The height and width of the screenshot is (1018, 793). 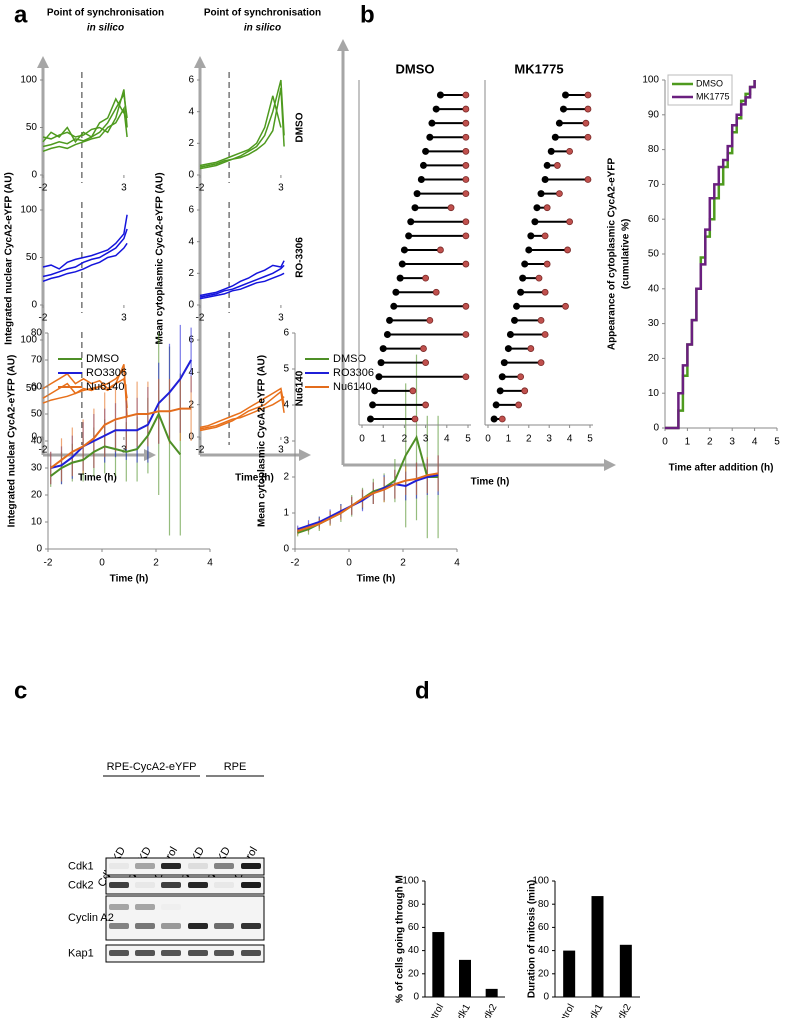 What do you see at coordinates (367, 14) in the screenshot?
I see `panel-label: b` at bounding box center [367, 14].